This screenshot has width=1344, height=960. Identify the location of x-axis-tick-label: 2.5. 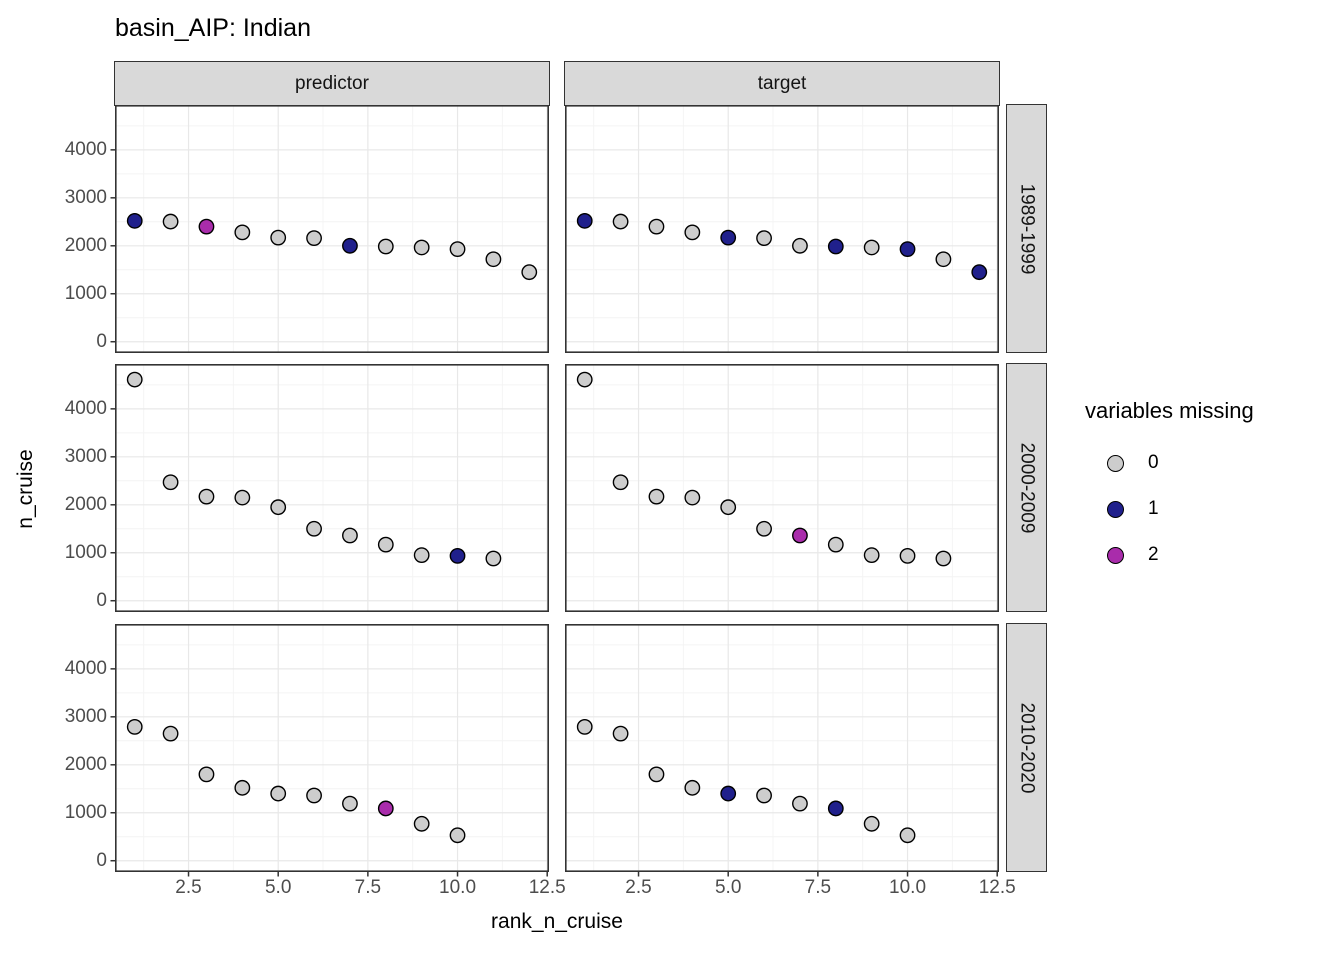
(188, 887).